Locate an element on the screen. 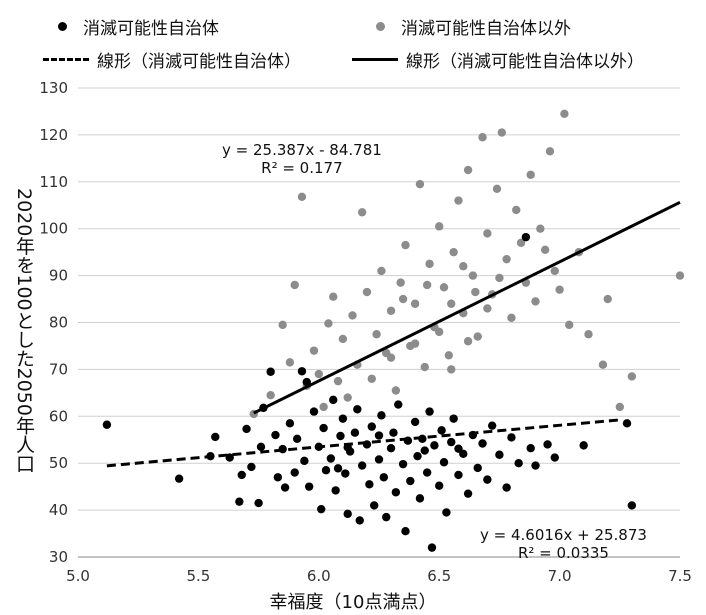 Image resolution: width=706 pixels, height=615 pixels. x-tick-label: 7.5 is located at coordinates (680, 576).